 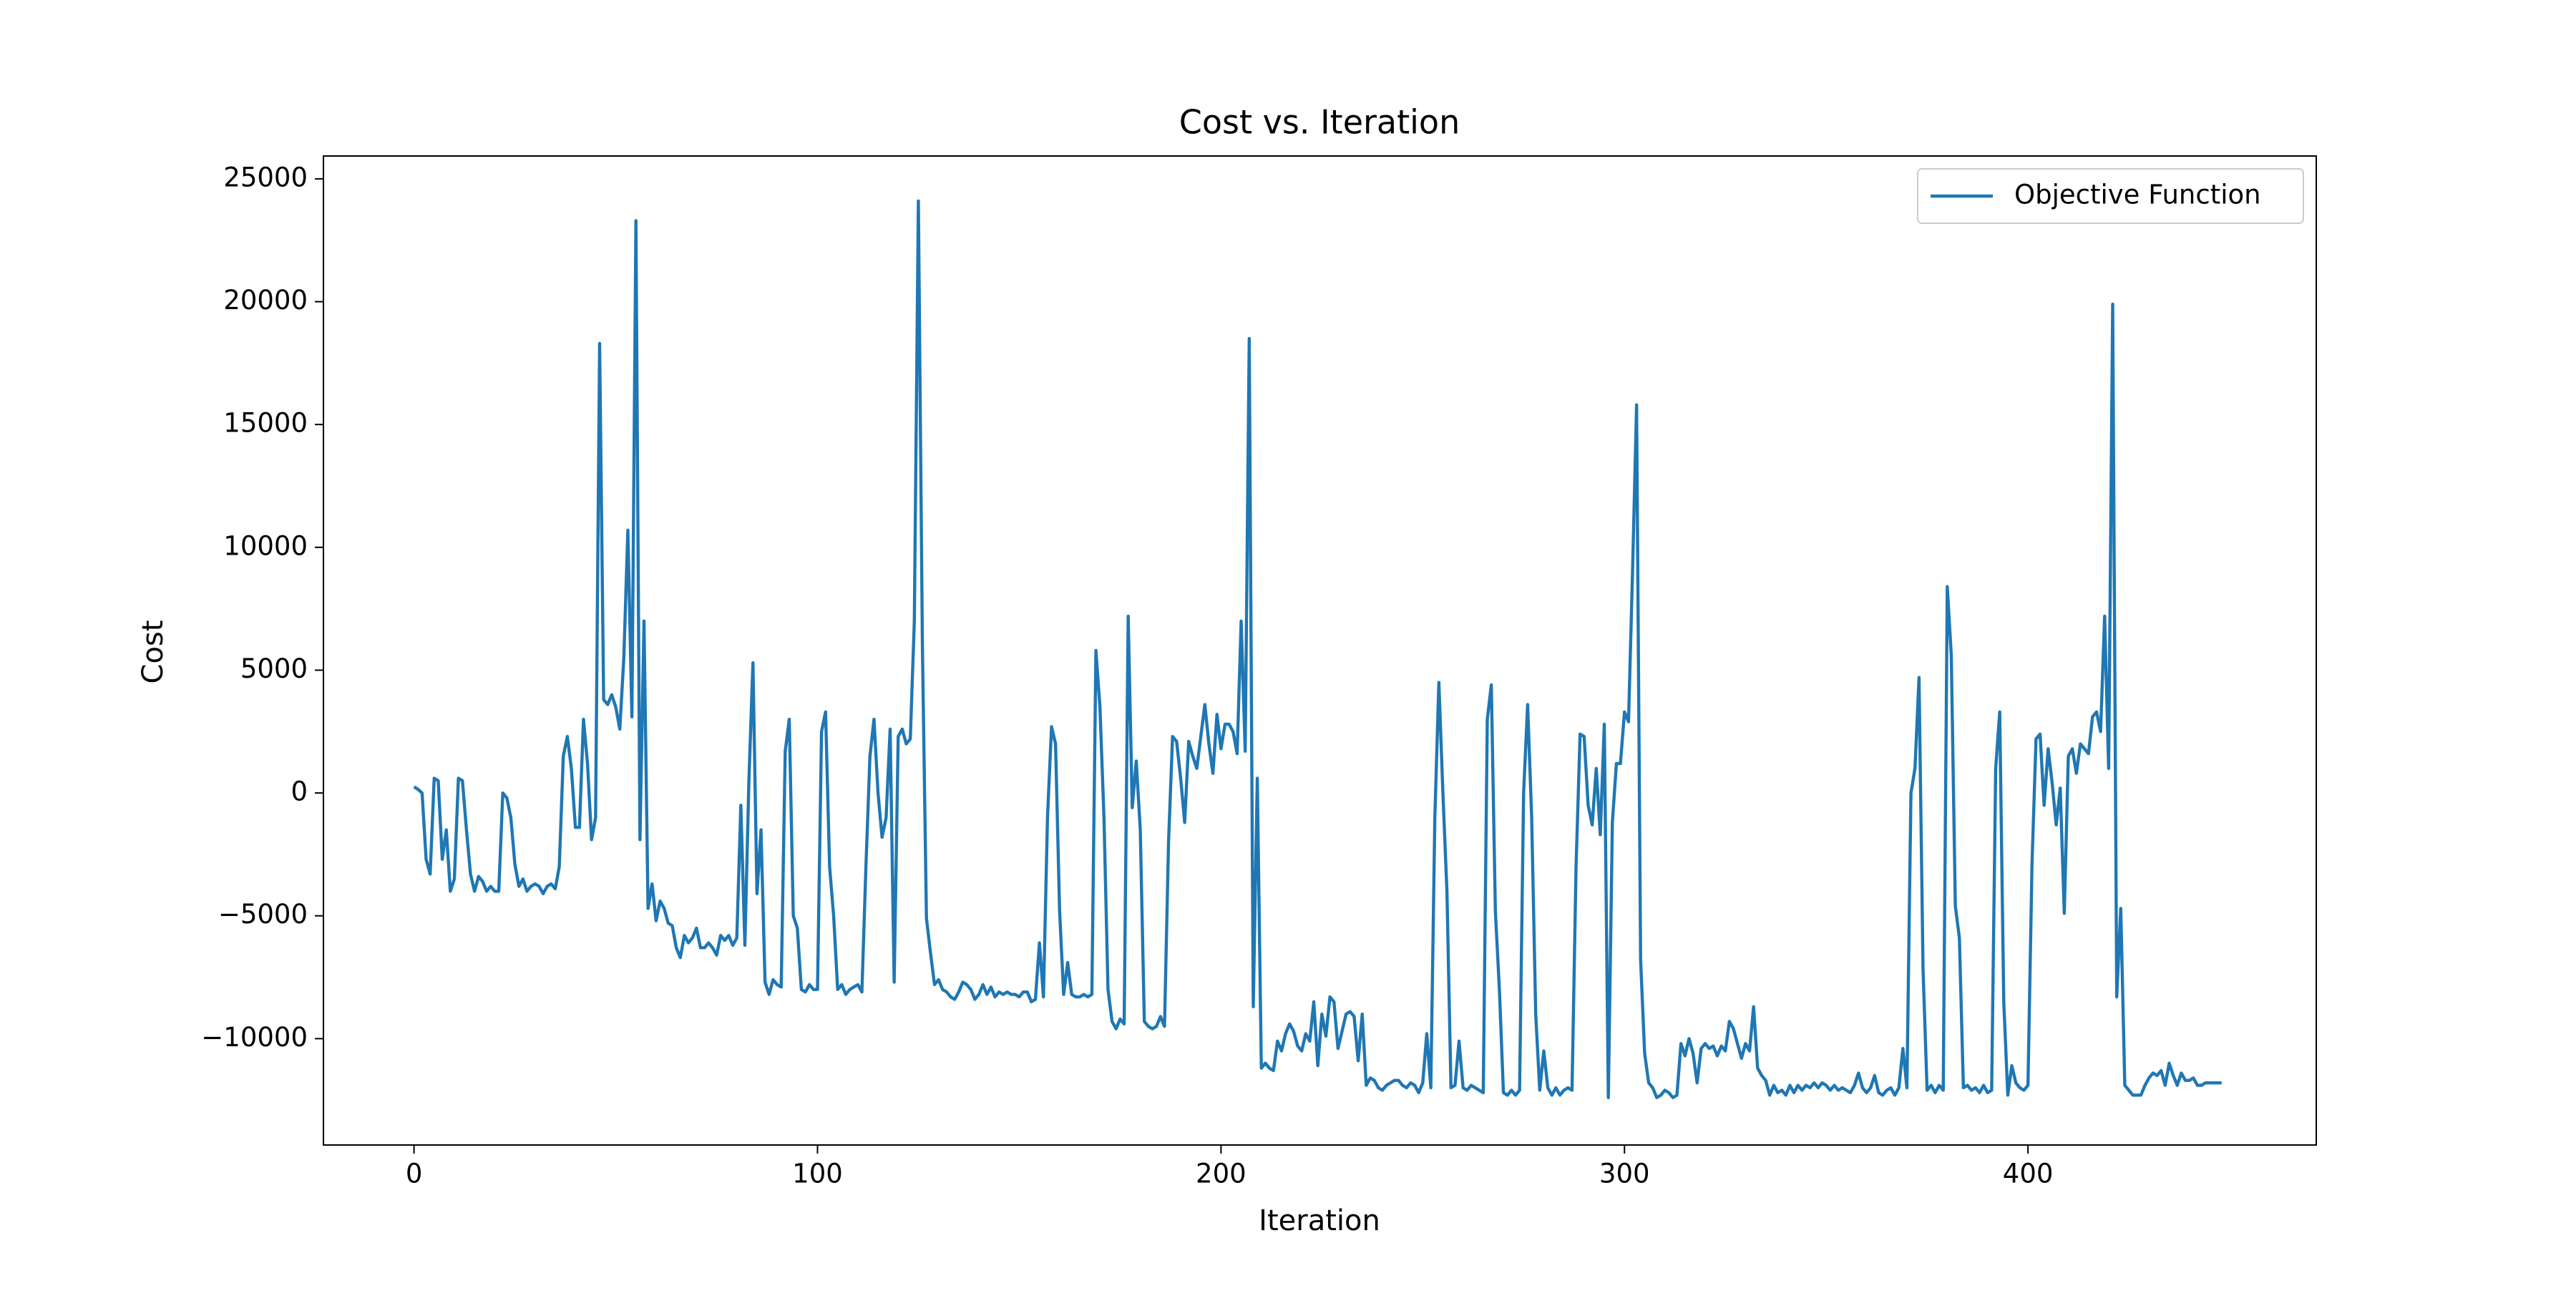 I want to click on x-tick-label: 300, so click(x=1624, y=1174).